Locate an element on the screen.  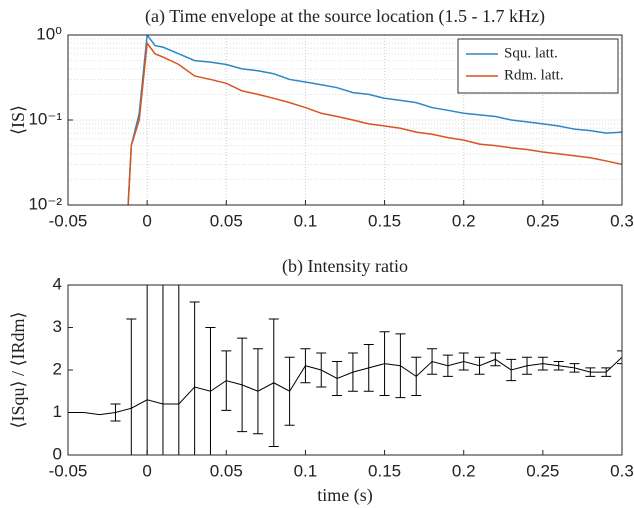
x-axis-label: time (s) is located at coordinates (345, 495).